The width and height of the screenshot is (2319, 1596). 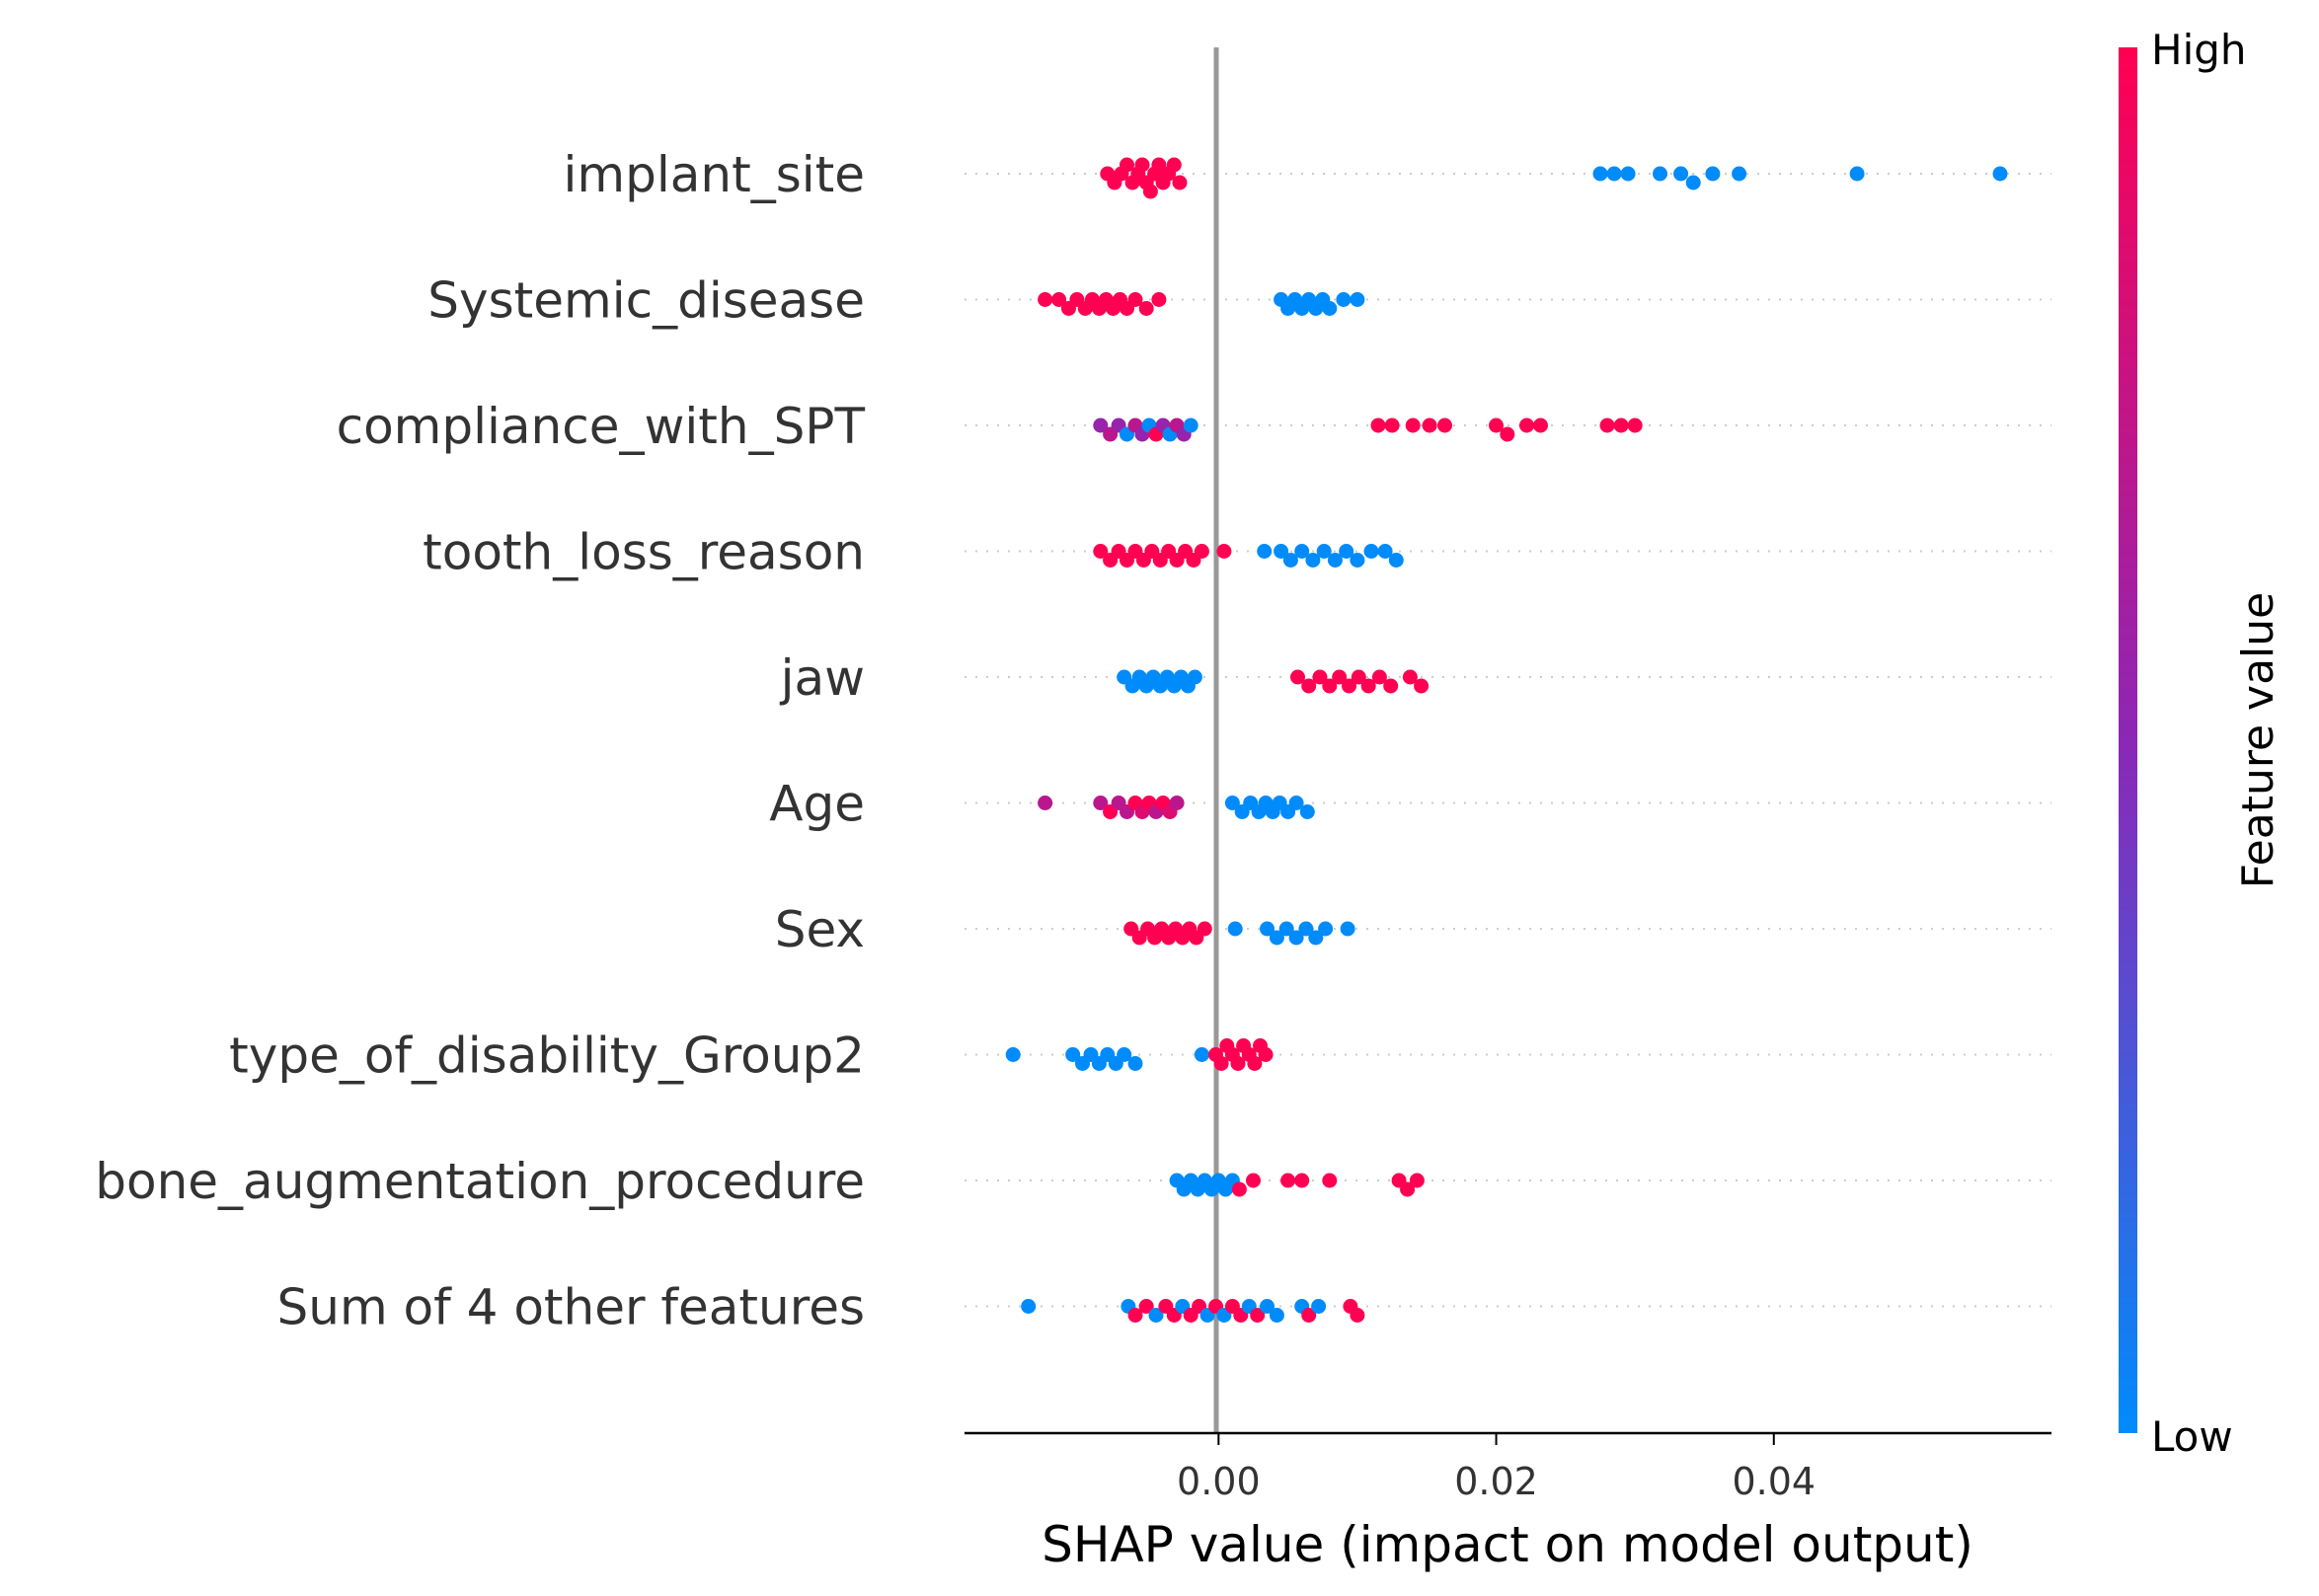 I want to click on colorbar-high-label: High, so click(x=2199, y=50).